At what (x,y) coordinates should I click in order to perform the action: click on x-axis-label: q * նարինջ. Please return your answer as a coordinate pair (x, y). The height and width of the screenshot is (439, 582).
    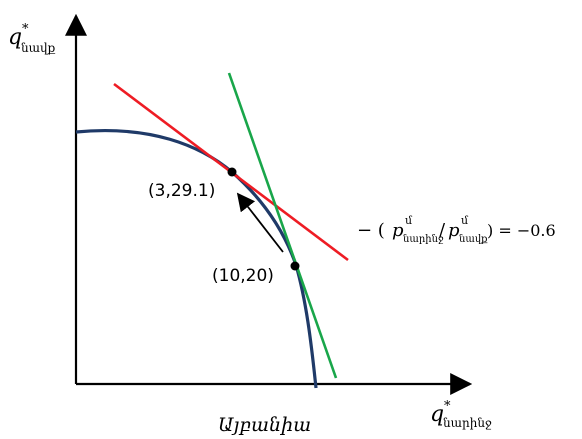
    Looking at the image, I should click on (461, 414).